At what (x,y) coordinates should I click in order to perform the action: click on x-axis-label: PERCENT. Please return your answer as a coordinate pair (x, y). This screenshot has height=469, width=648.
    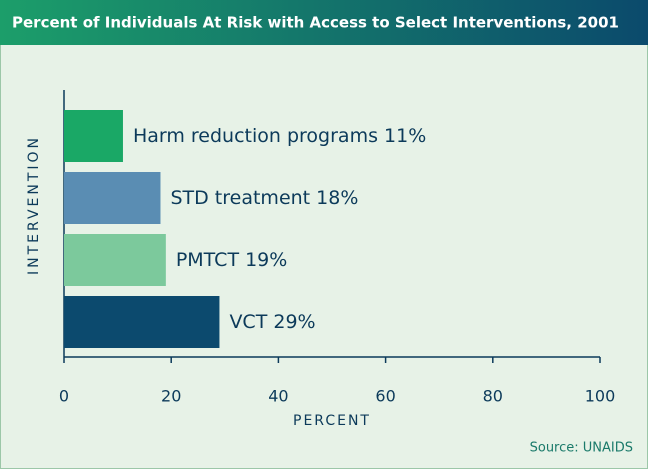
    Looking at the image, I should click on (332, 421).